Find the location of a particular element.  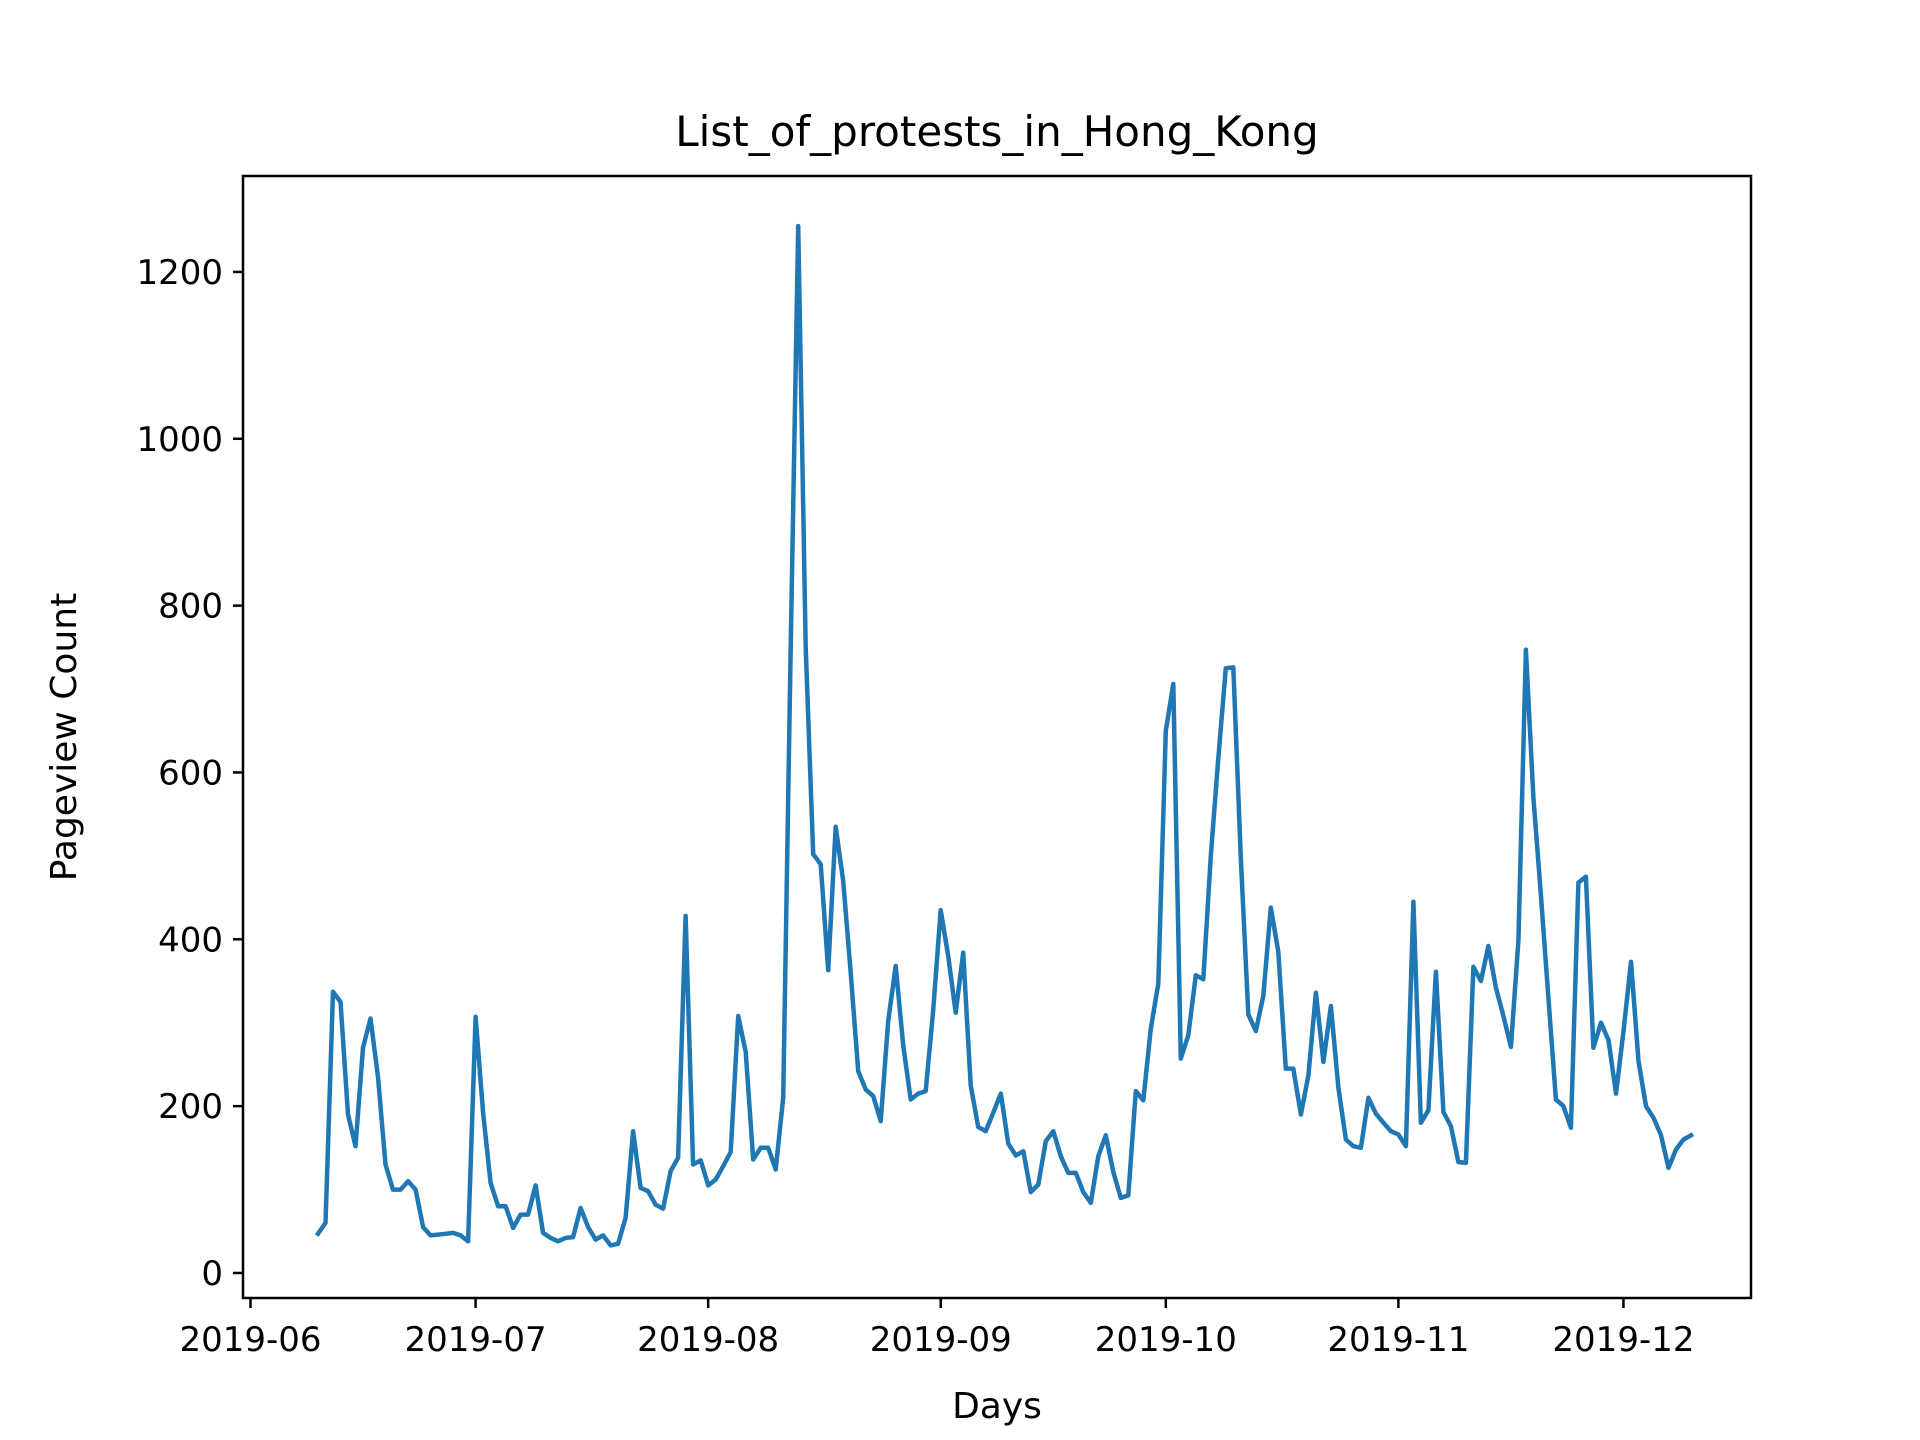

x-tick-label: 2019-12 is located at coordinates (1623, 1340).